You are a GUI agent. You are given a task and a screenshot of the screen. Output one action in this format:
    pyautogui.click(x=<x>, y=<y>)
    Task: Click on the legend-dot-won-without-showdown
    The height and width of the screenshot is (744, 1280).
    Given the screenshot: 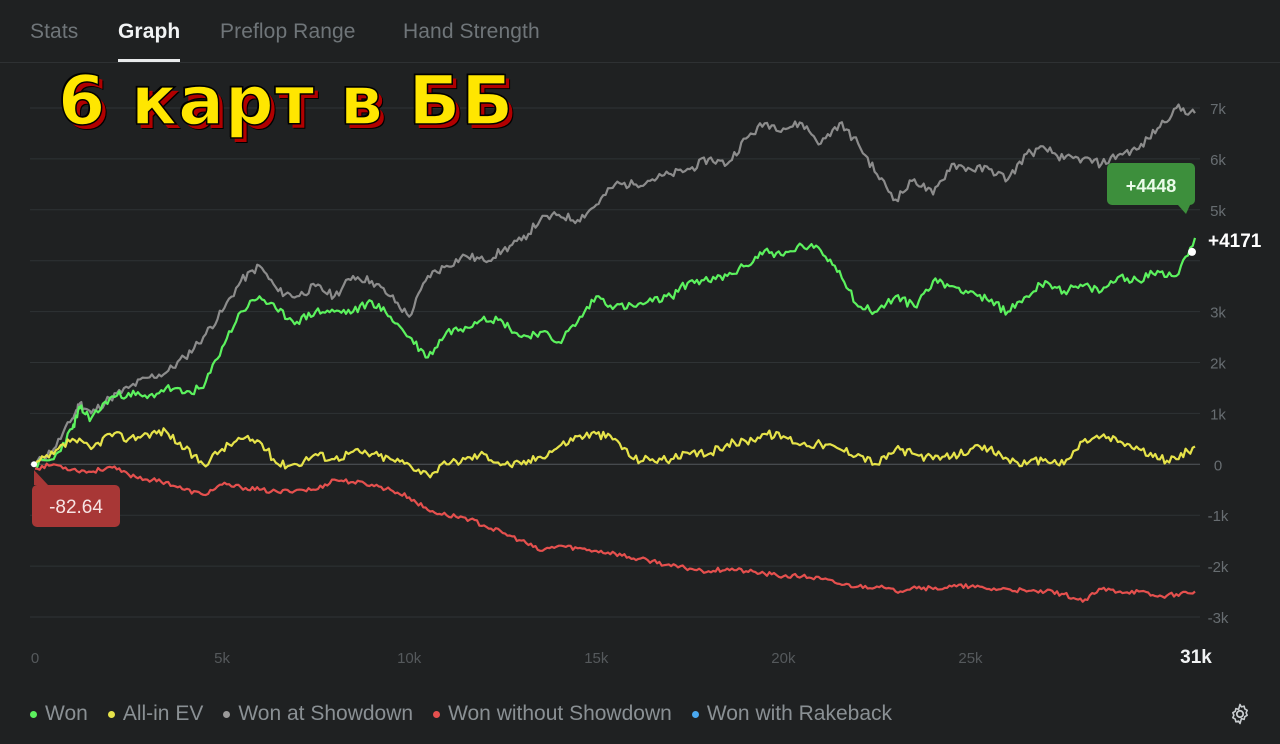 What is the action you would take?
    pyautogui.click(x=437, y=714)
    